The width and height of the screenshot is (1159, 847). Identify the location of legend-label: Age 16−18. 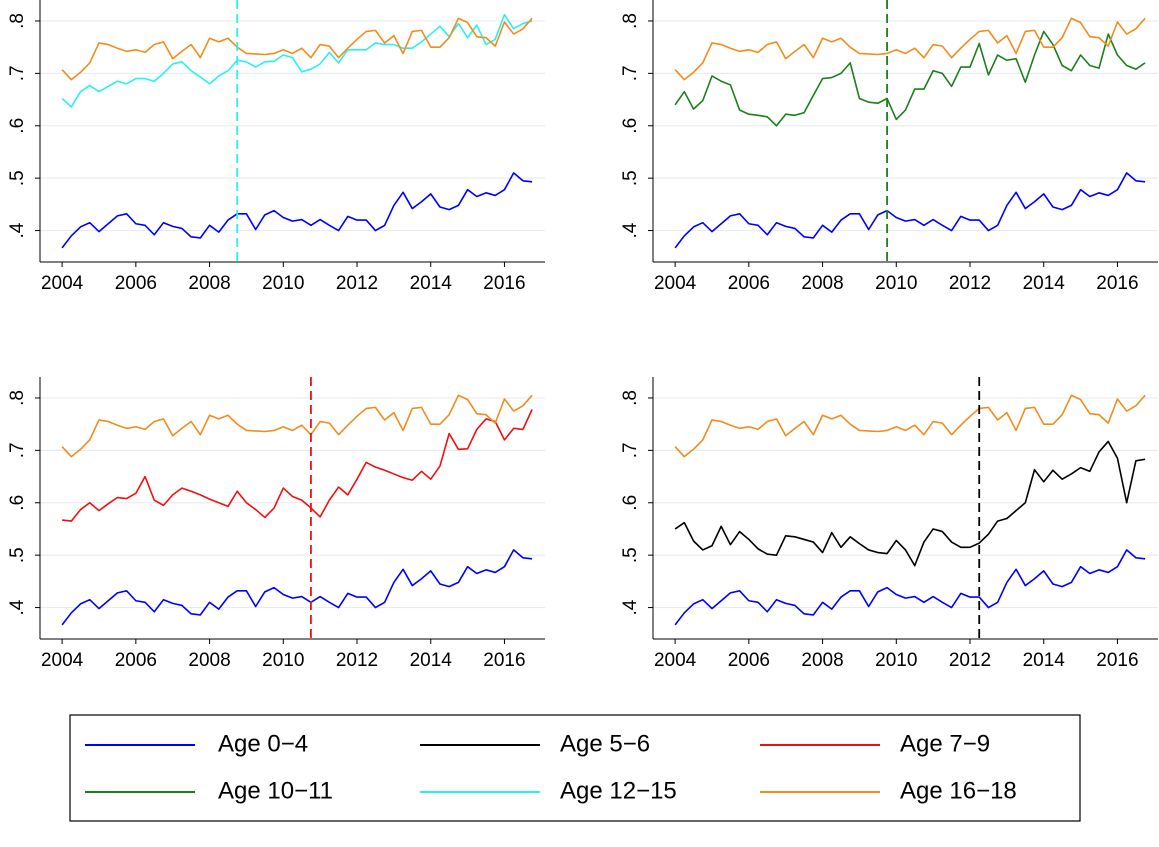
(958, 790).